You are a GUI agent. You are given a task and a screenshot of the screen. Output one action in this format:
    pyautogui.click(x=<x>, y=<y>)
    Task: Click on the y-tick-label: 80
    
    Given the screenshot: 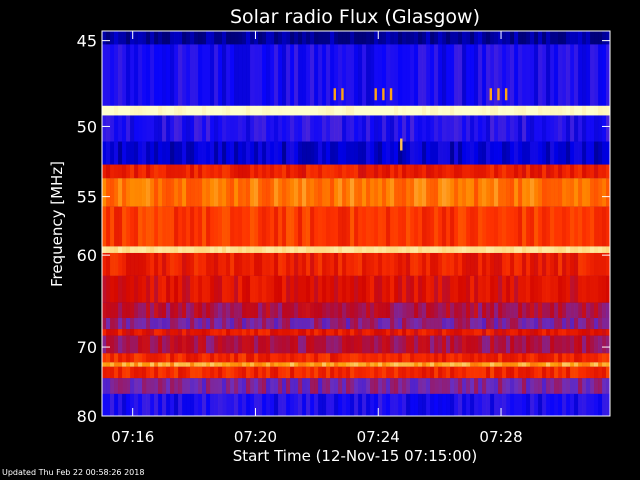 What is the action you would take?
    pyautogui.click(x=87, y=416)
    